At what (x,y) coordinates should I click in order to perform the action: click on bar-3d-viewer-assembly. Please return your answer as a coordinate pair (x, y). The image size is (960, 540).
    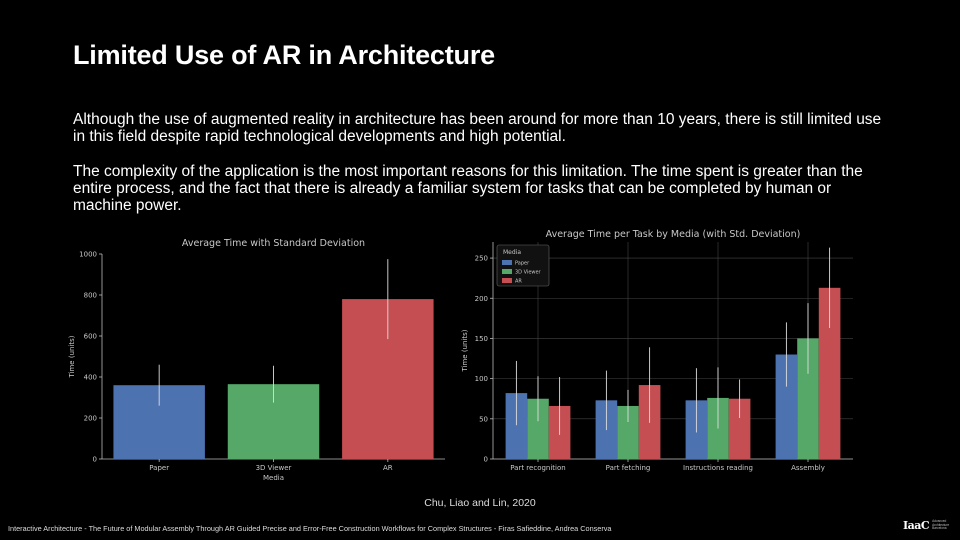
    Looking at the image, I should click on (808, 398).